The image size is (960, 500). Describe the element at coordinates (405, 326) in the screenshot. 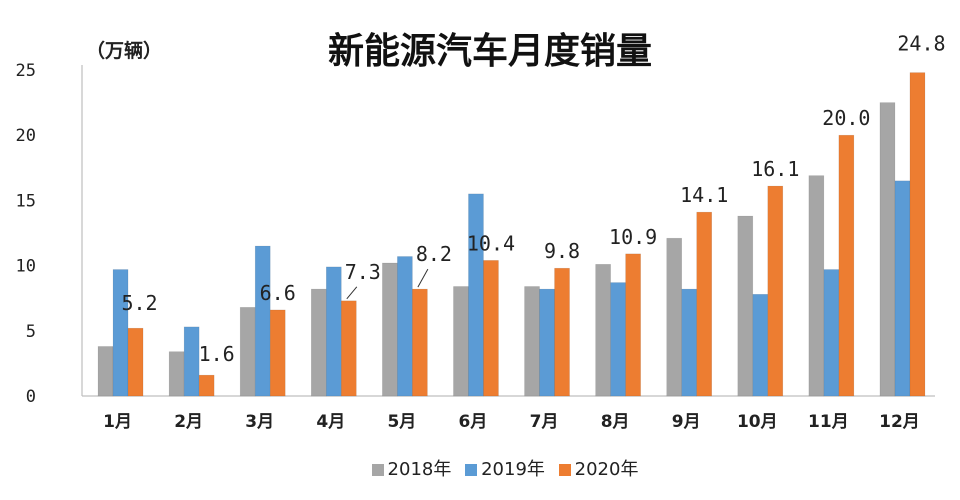

I see `bar-2019年-5月` at that location.